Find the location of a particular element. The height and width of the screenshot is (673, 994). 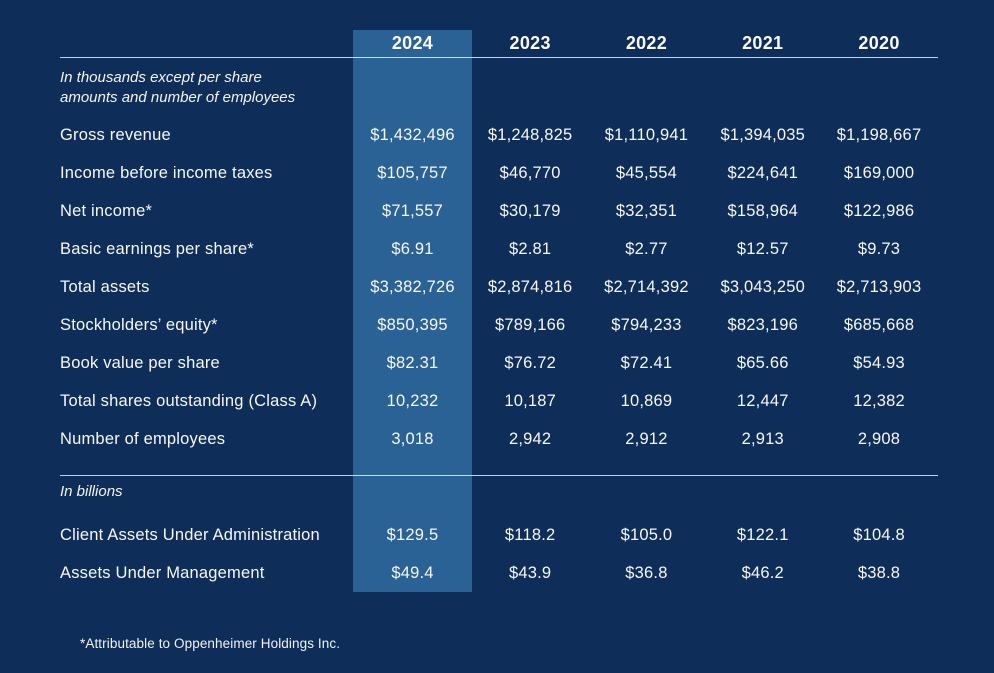

cell-value: 10,869 is located at coordinates (646, 400).